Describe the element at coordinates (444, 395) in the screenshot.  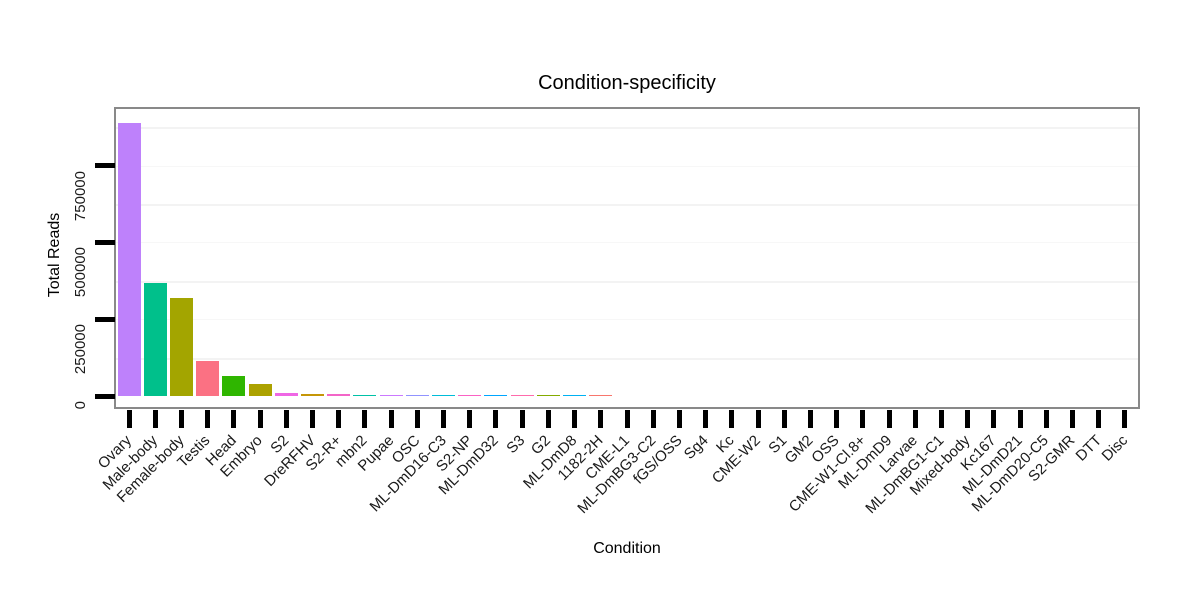
I see `bar-ML-DmD16-C3` at that location.